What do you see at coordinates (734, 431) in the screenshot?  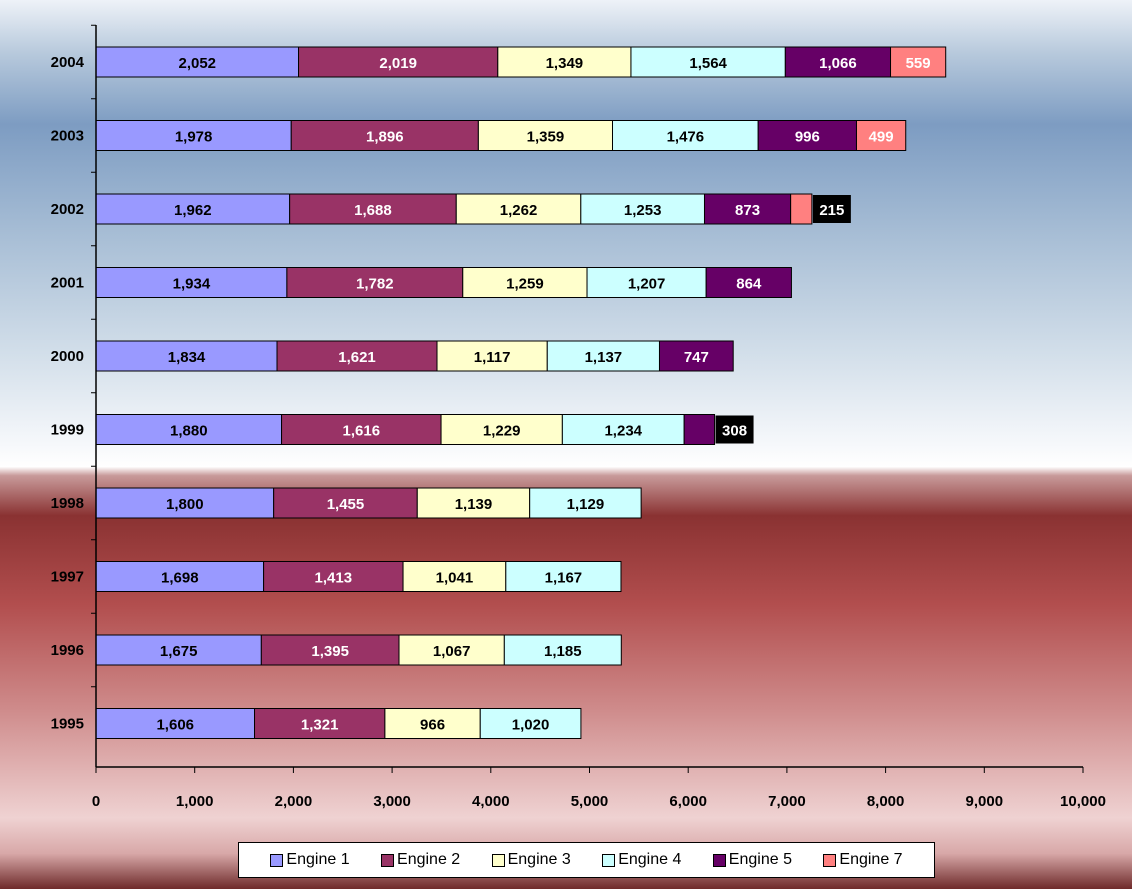 I see `data-label: 308` at bounding box center [734, 431].